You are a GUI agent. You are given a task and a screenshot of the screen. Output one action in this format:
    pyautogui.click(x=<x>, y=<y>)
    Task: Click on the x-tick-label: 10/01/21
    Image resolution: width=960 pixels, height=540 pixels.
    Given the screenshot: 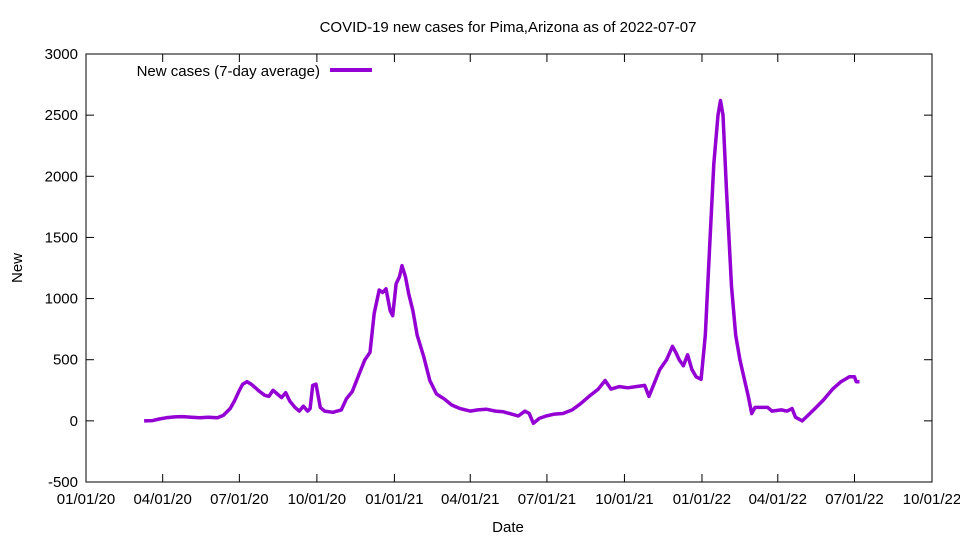 What is the action you would take?
    pyautogui.click(x=624, y=499)
    